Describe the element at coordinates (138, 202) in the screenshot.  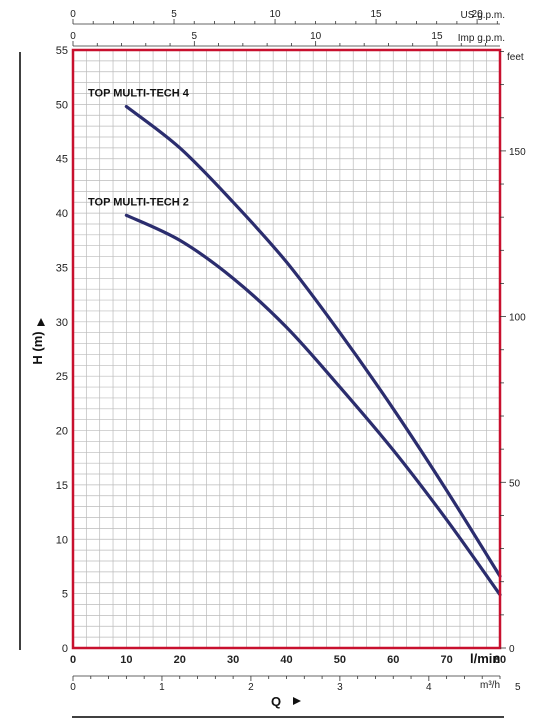
I see `series-label-2: TOP MULTI-TECH 2` at that location.